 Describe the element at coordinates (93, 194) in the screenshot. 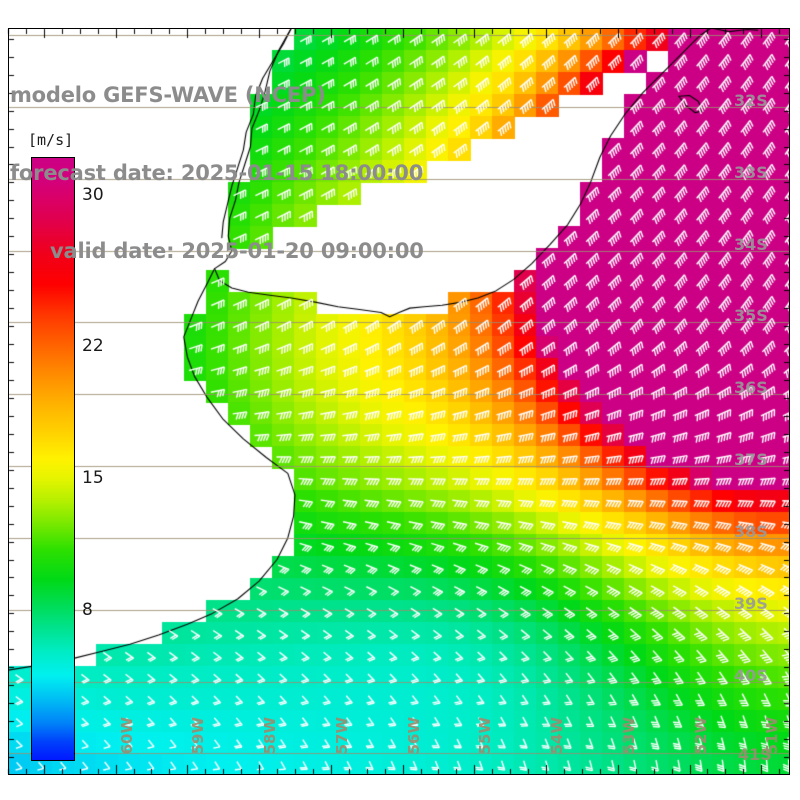

I see `colorbar-tick-30: 30` at that location.